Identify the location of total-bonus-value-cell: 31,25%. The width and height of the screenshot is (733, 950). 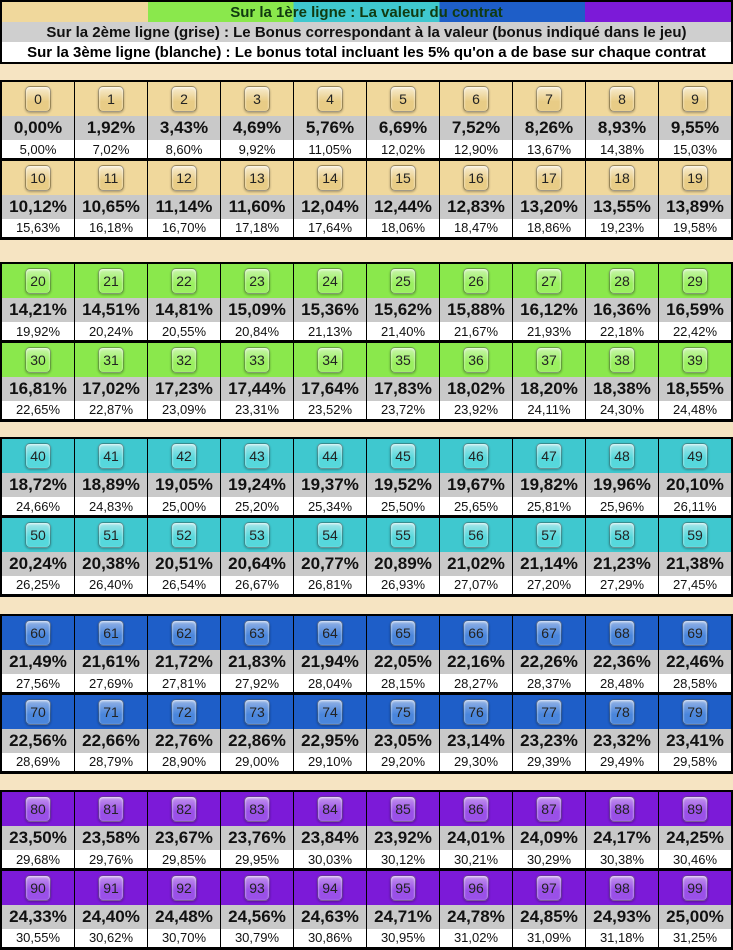
(695, 937).